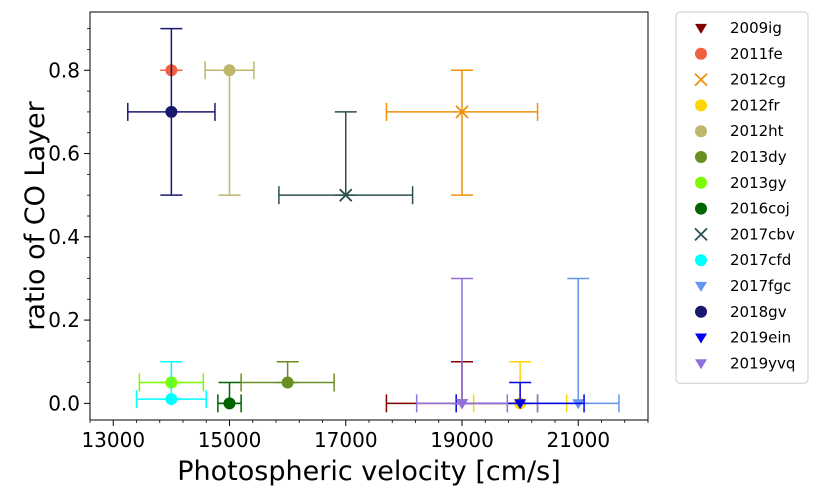 Image resolution: width=830 pixels, height=498 pixels. I want to click on legend-entry-2018gv: 2018gv, so click(741, 312).